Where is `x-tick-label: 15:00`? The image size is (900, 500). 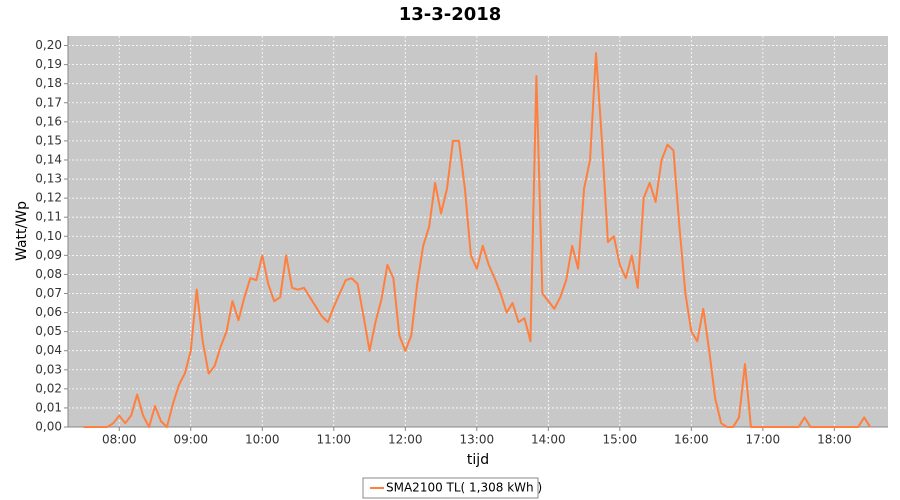
x-tick-label: 15:00 is located at coordinates (620, 440).